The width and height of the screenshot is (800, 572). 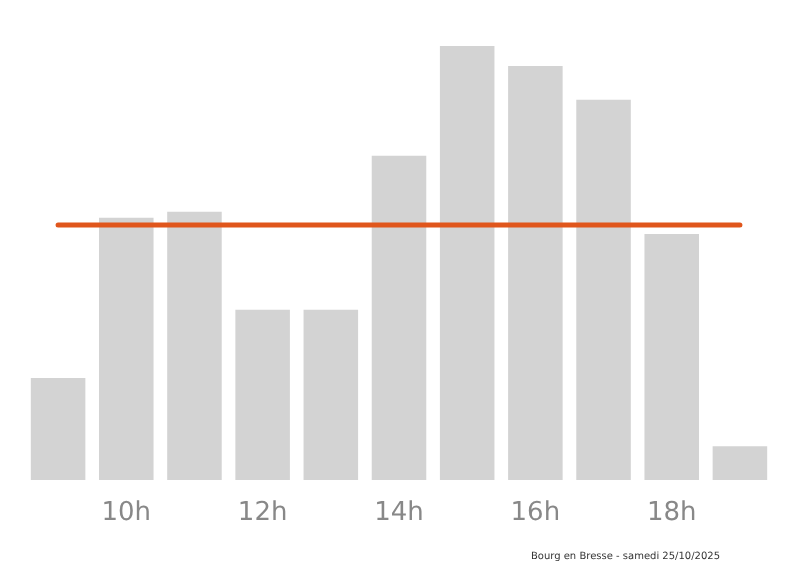 What do you see at coordinates (399, 513) in the screenshot?
I see `x-tick-label: 14h` at bounding box center [399, 513].